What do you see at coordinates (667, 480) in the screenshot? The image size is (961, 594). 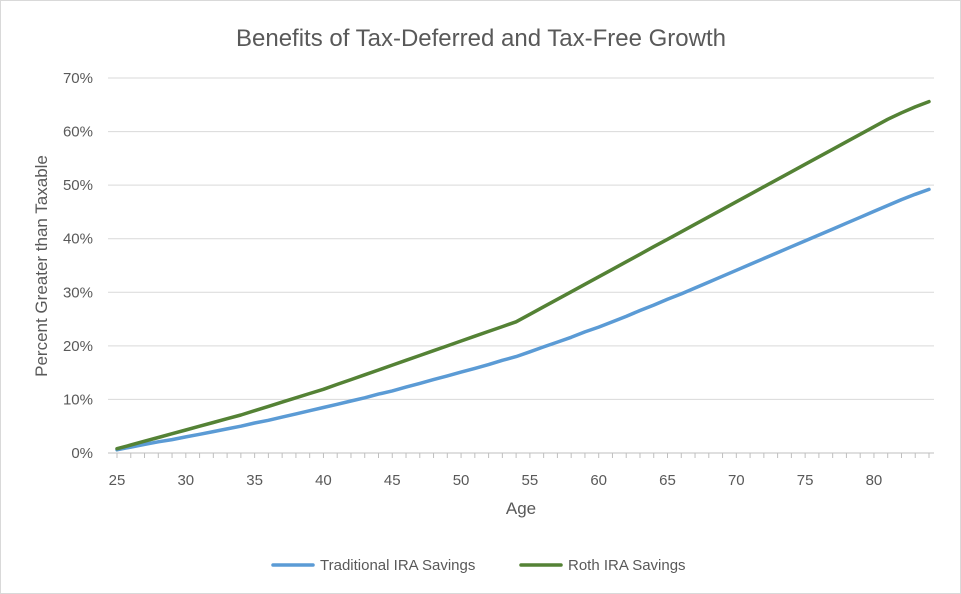 I see `x-tick-label: 65` at bounding box center [667, 480].